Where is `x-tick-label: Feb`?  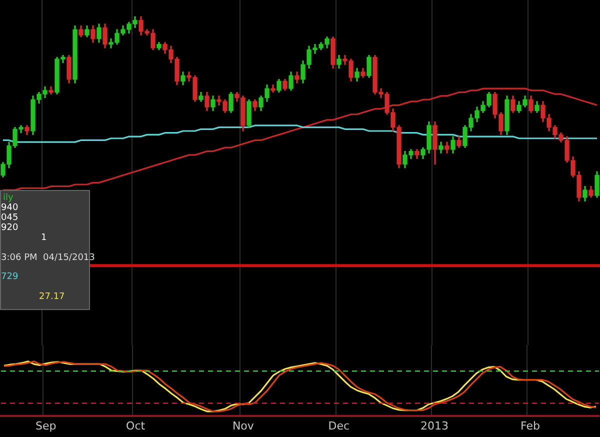
x-tick-label: Feb is located at coordinates (530, 425).